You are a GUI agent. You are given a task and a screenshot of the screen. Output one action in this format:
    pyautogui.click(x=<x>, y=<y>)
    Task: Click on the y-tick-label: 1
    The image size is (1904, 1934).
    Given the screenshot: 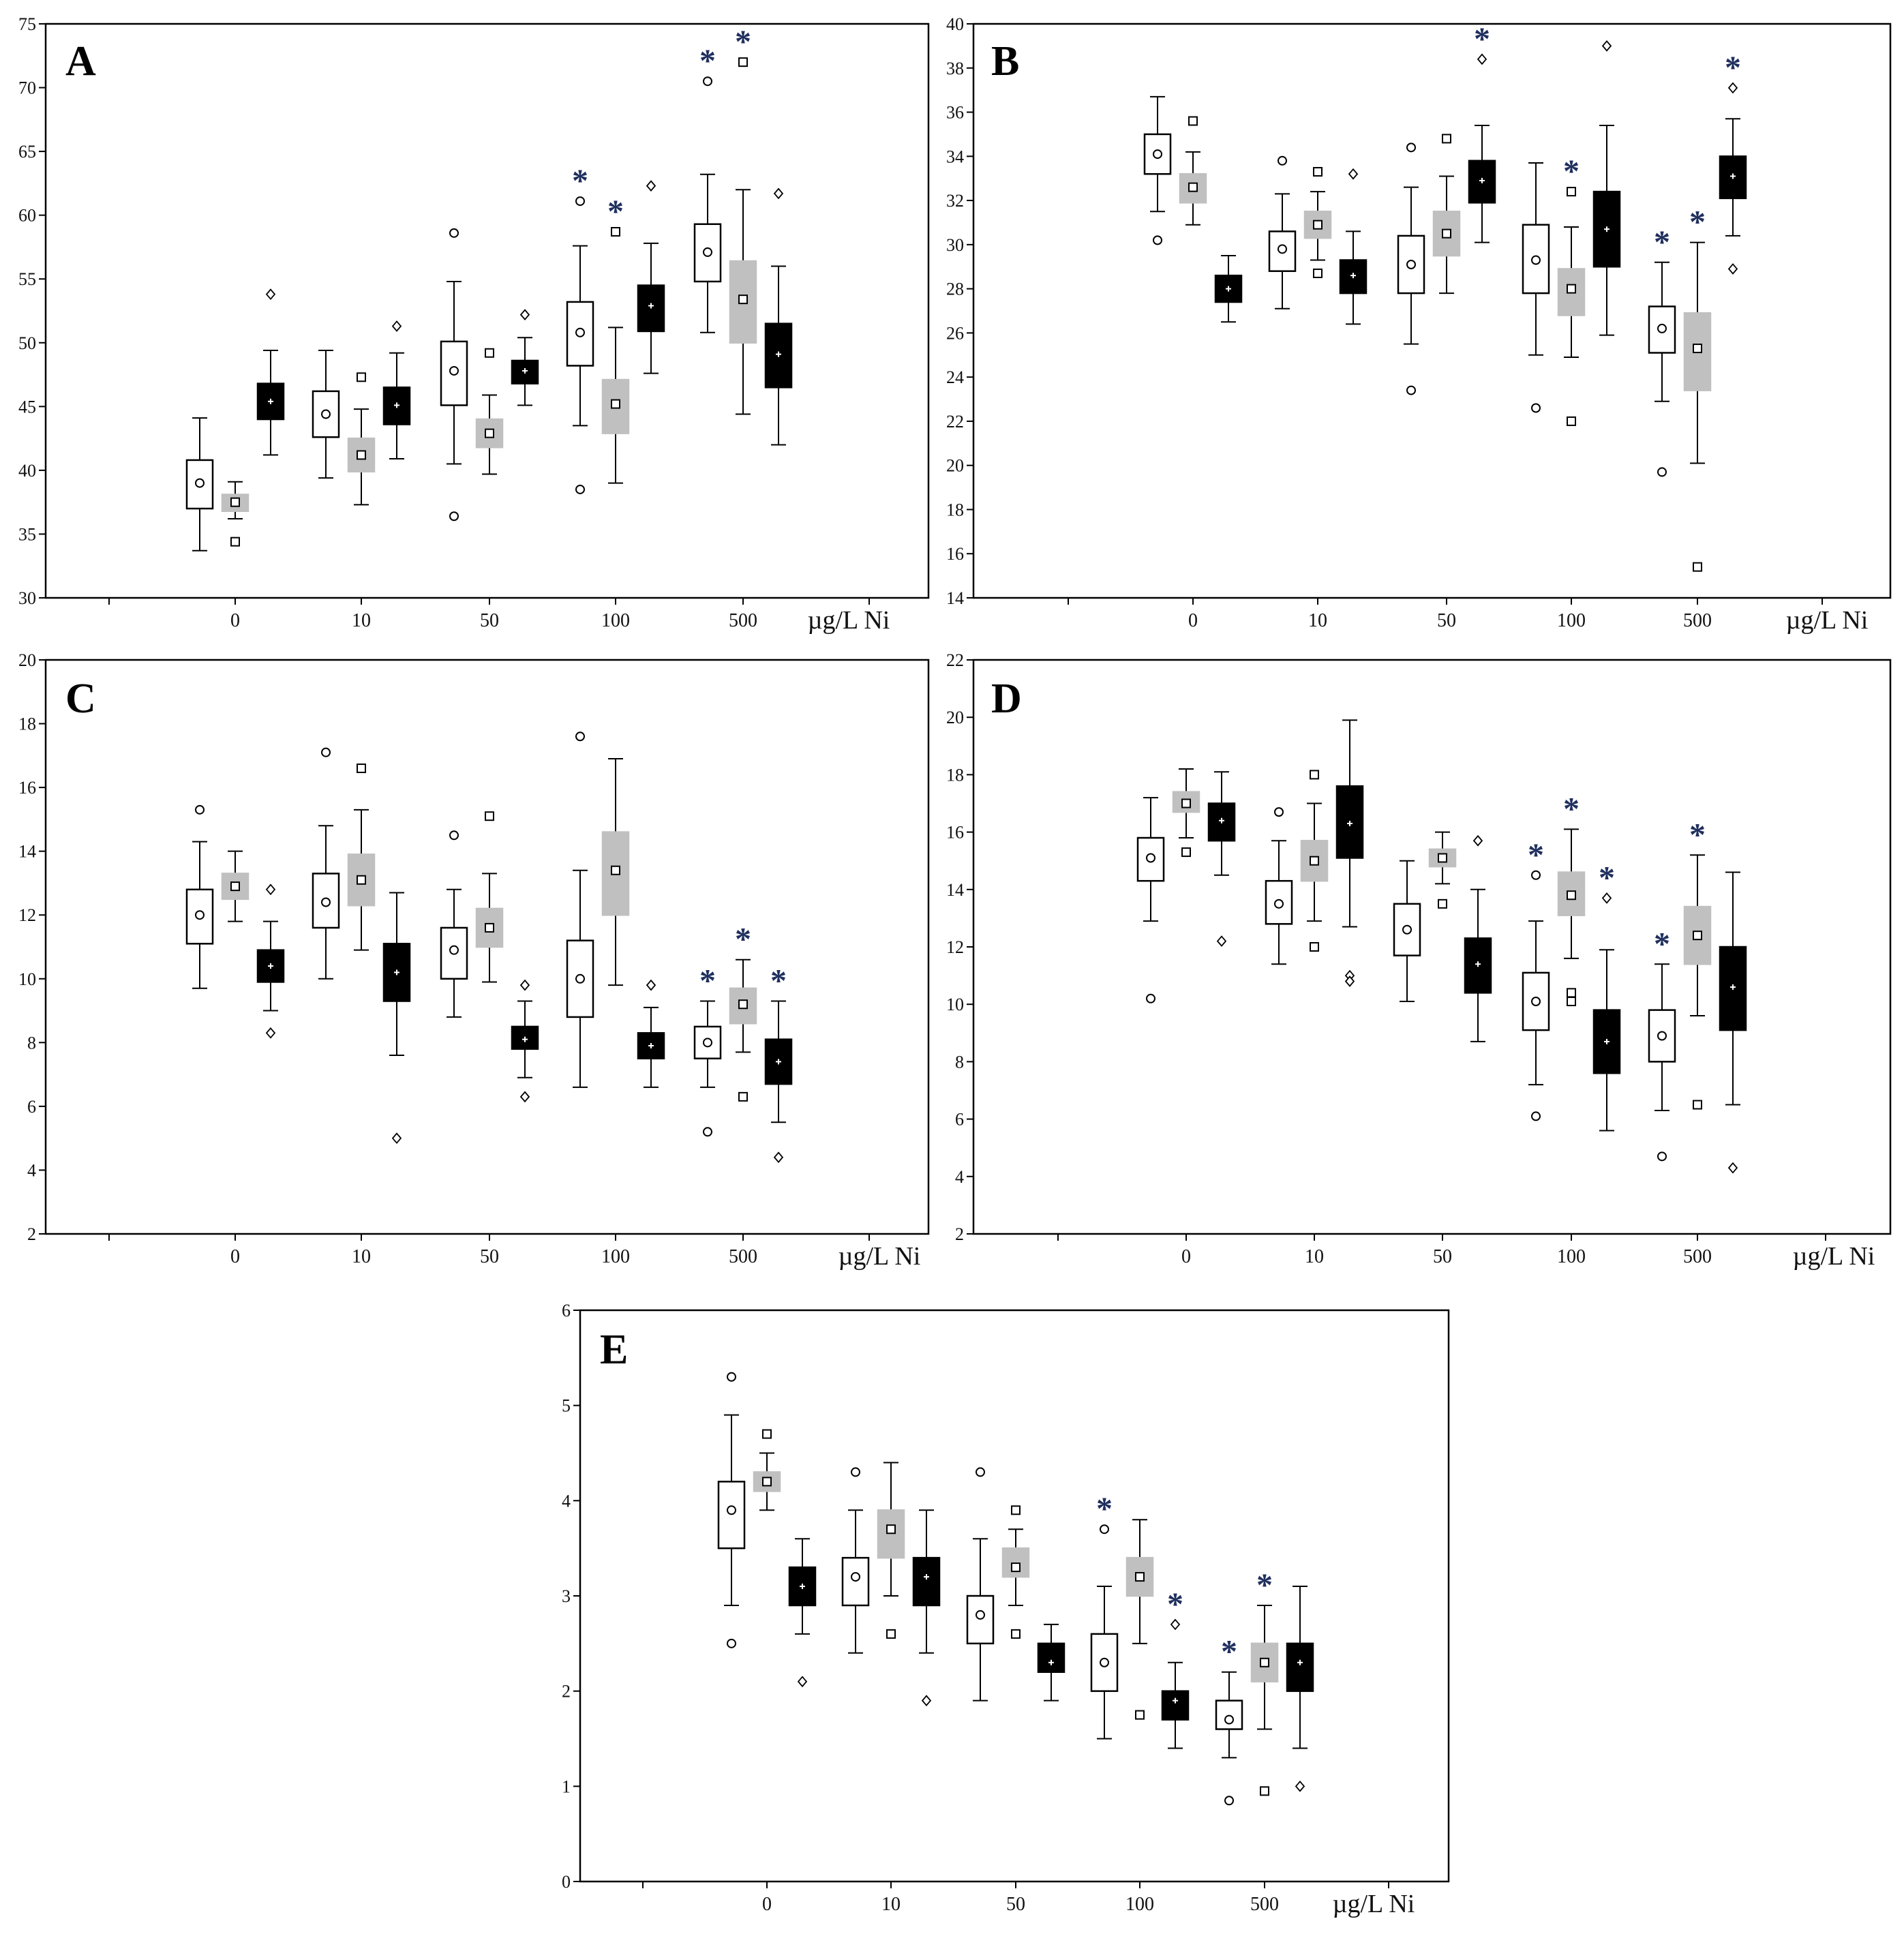 What is the action you would take?
    pyautogui.click(x=566, y=1786)
    